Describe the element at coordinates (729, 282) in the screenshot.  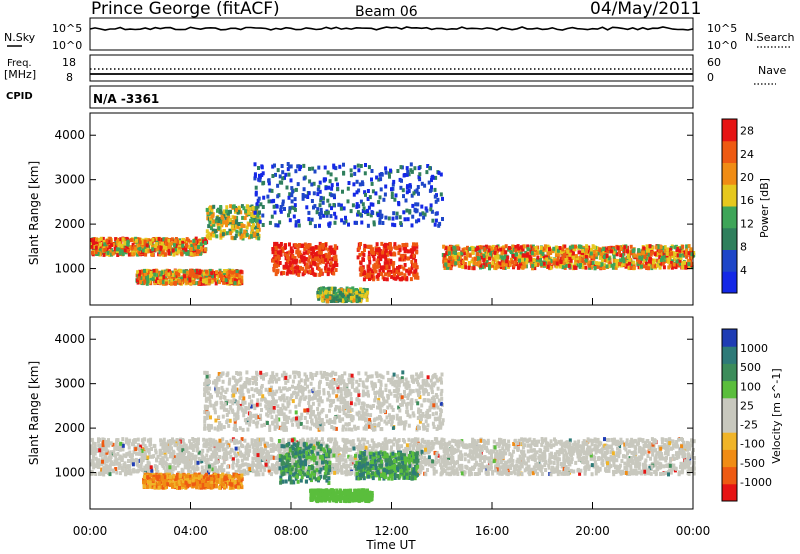
I see `colorbar-swatch` at that location.